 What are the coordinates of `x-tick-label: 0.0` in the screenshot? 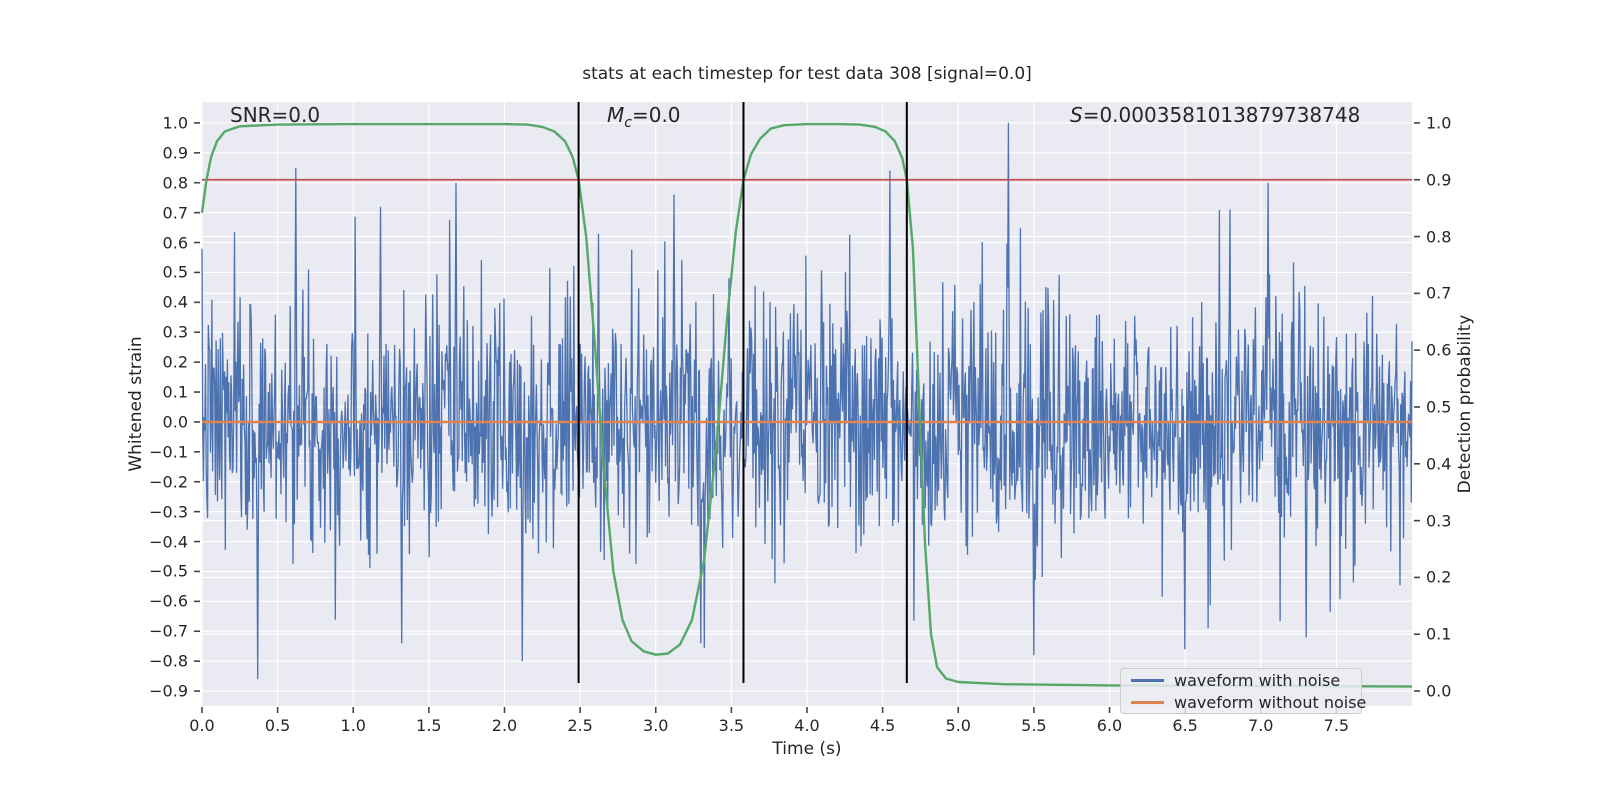 It's located at (202, 725).